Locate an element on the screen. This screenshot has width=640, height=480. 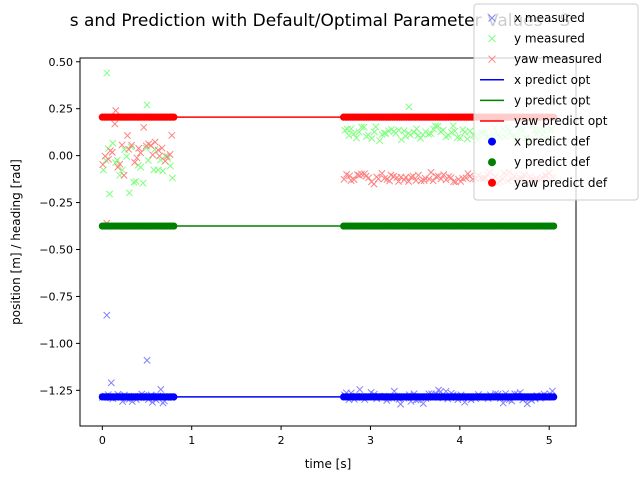
legend-marker-y-predict-def is located at coordinates (492, 162).